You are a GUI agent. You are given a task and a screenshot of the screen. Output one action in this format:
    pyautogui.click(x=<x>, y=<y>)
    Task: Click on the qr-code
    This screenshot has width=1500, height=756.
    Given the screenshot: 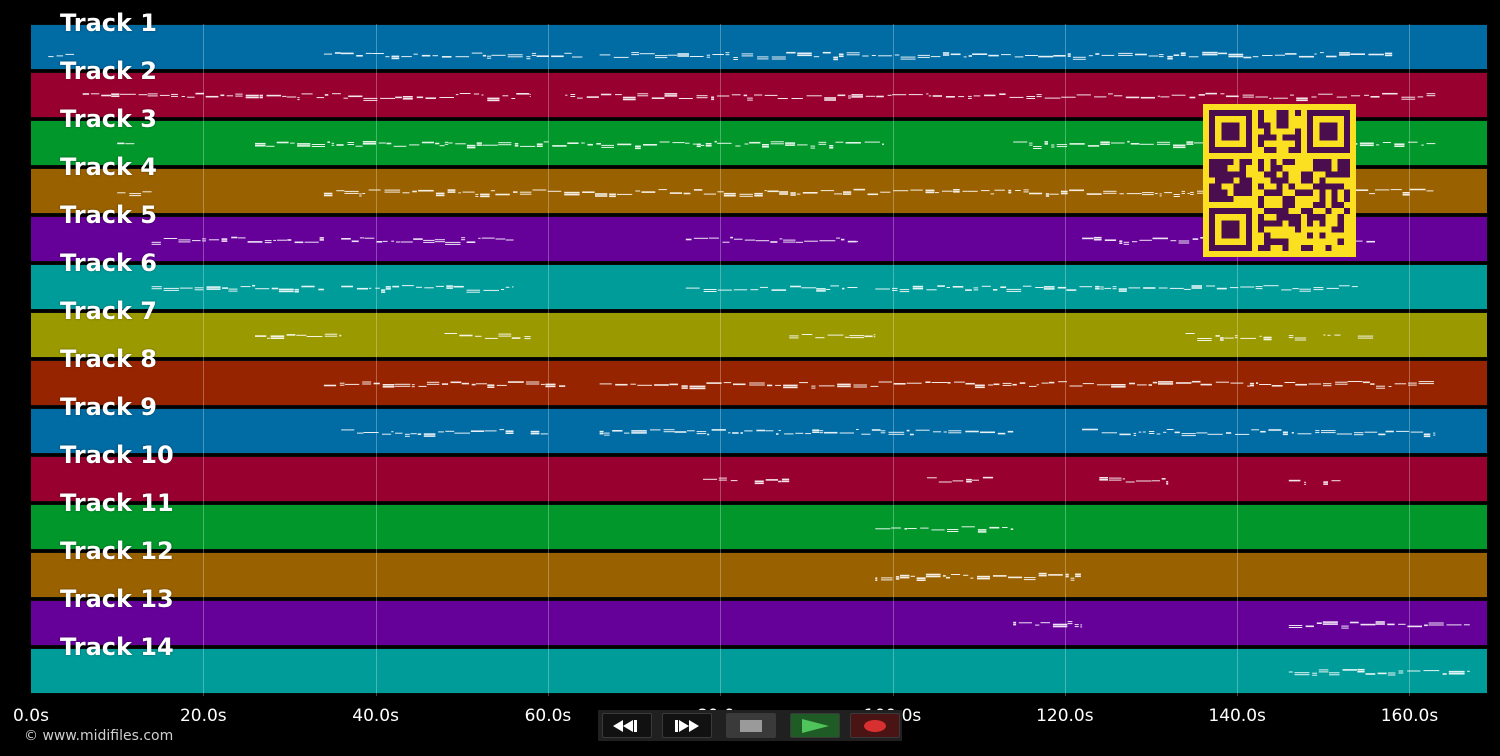 What is the action you would take?
    pyautogui.click(x=1279, y=180)
    